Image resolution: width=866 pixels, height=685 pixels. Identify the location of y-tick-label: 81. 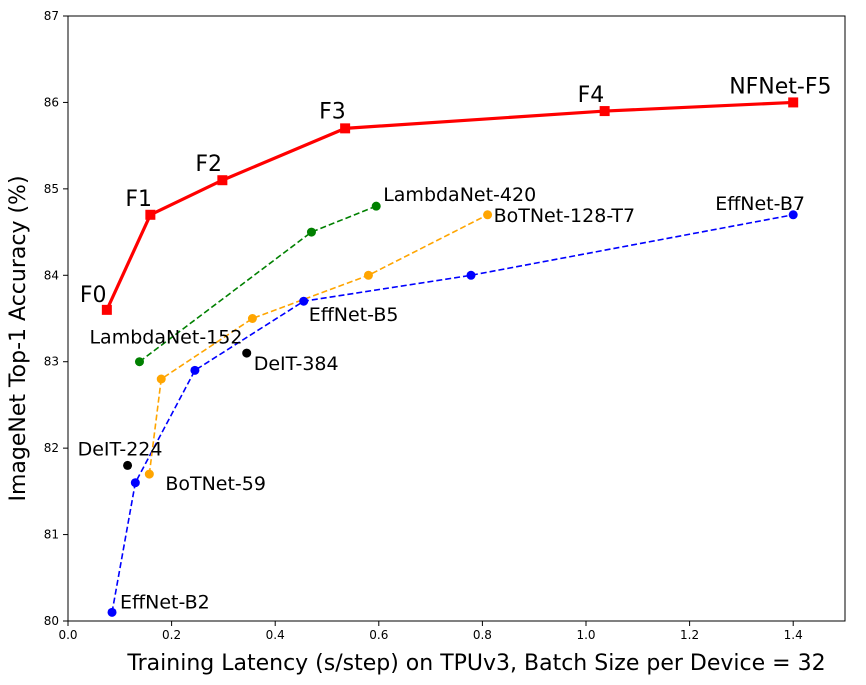
(51, 535).